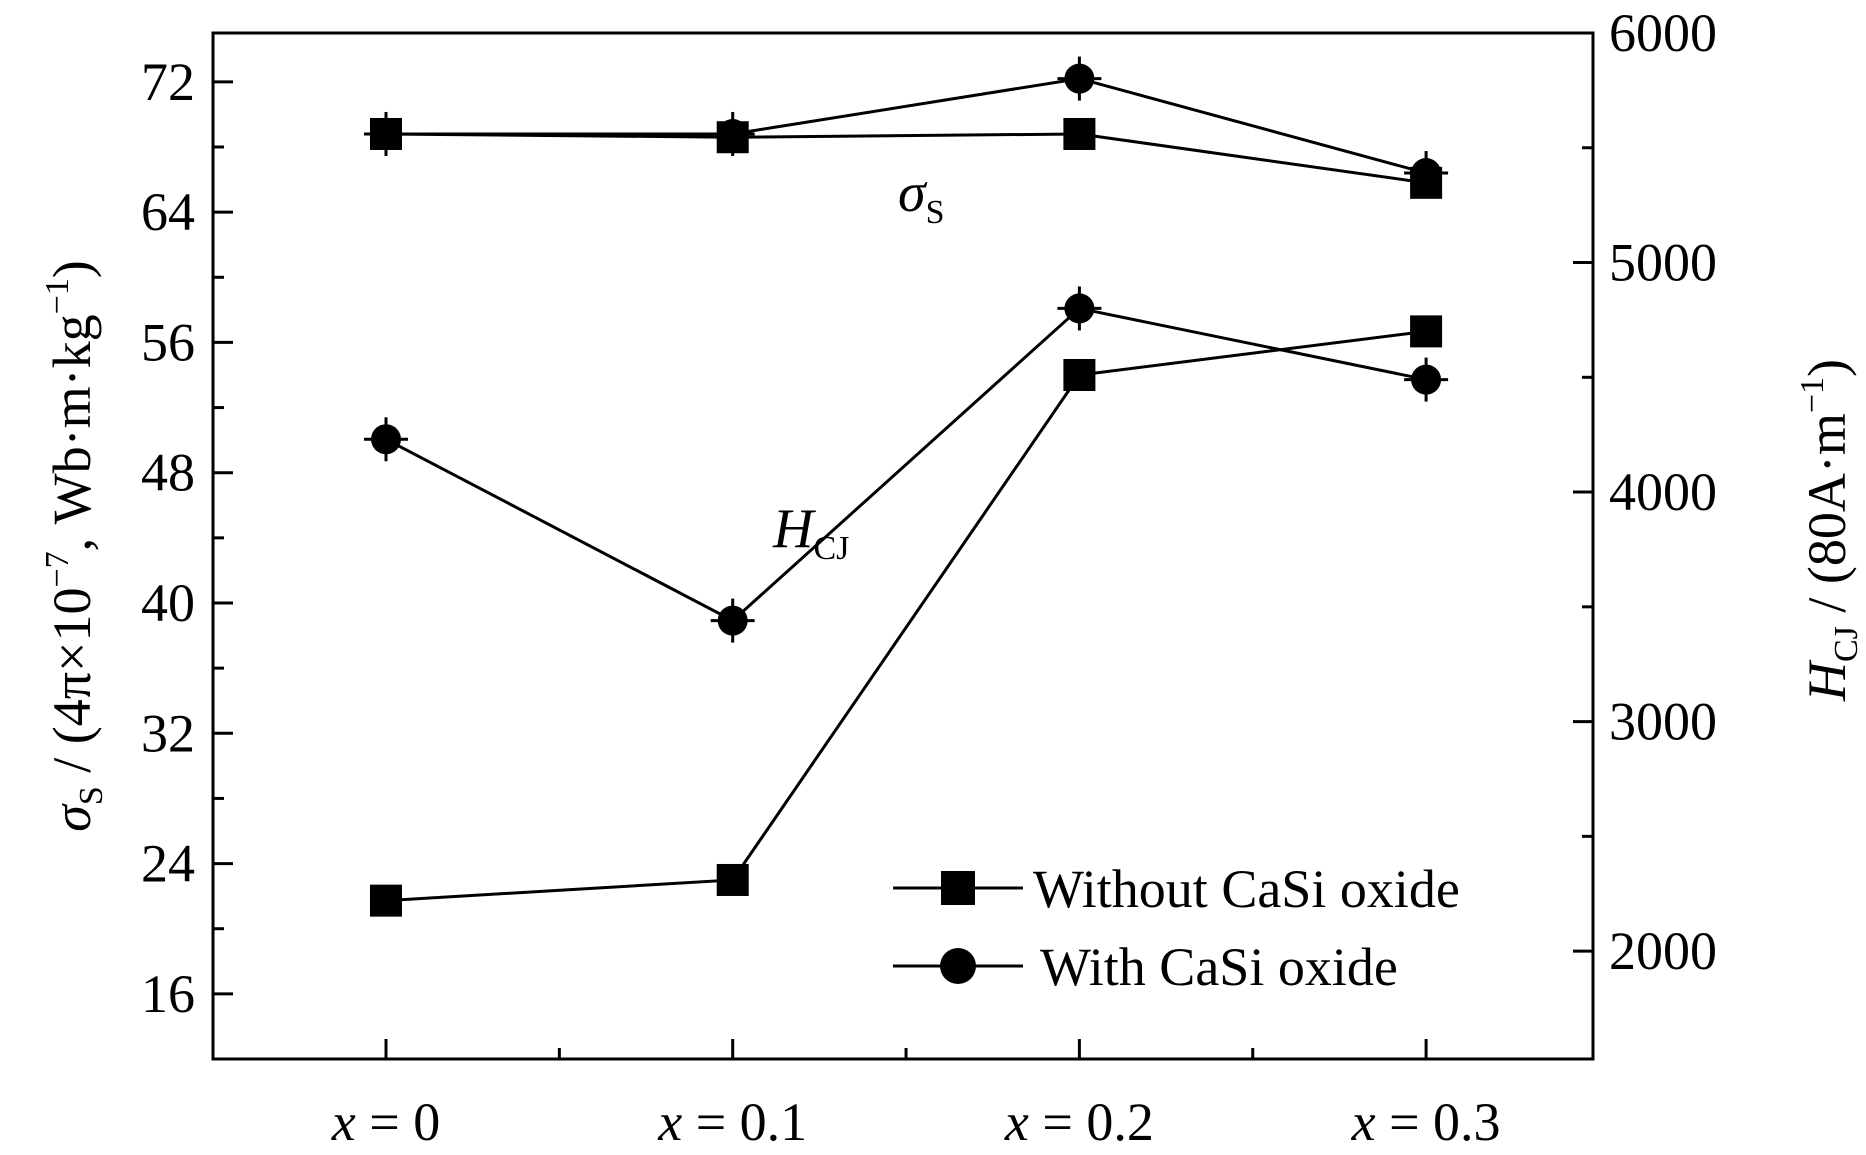 This screenshot has width=1866, height=1155. Describe the element at coordinates (168, 212) in the screenshot. I see `y-left-tick-label: 64` at that location.